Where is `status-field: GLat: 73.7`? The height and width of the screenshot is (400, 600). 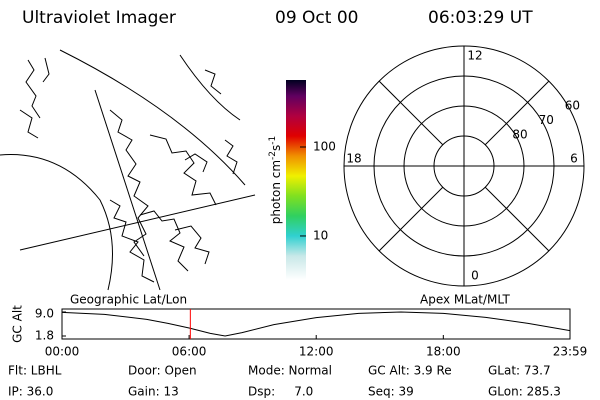 status-field: GLat: 73.7 is located at coordinates (519, 371).